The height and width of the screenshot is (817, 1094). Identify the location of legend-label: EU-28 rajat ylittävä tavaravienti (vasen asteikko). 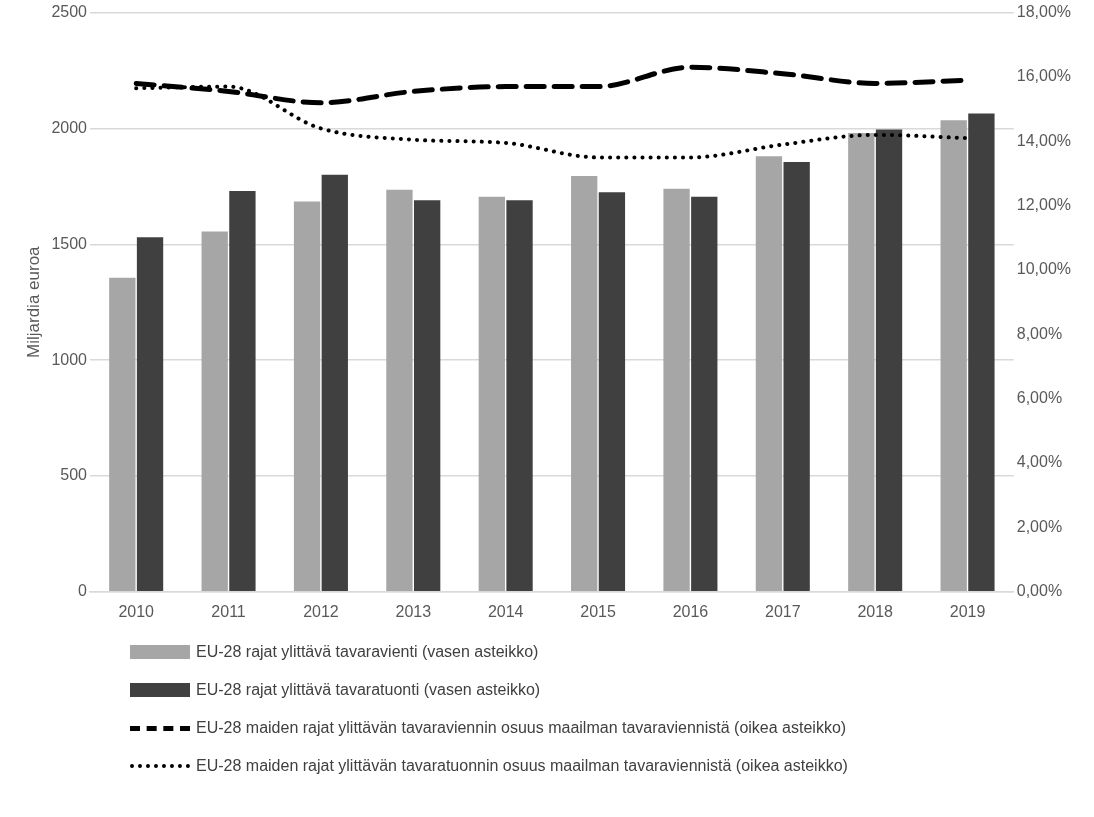
(367, 652).